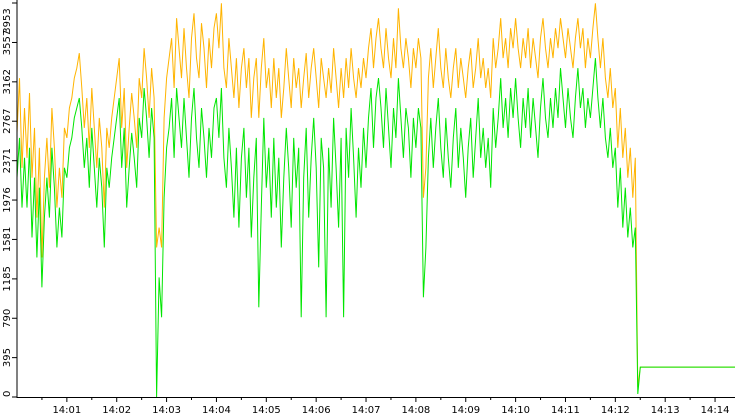 Image resolution: width=735 pixels, height=415 pixels. Describe the element at coordinates (7, 20) in the screenshot. I see `y-tick-label: 3953` at that location.